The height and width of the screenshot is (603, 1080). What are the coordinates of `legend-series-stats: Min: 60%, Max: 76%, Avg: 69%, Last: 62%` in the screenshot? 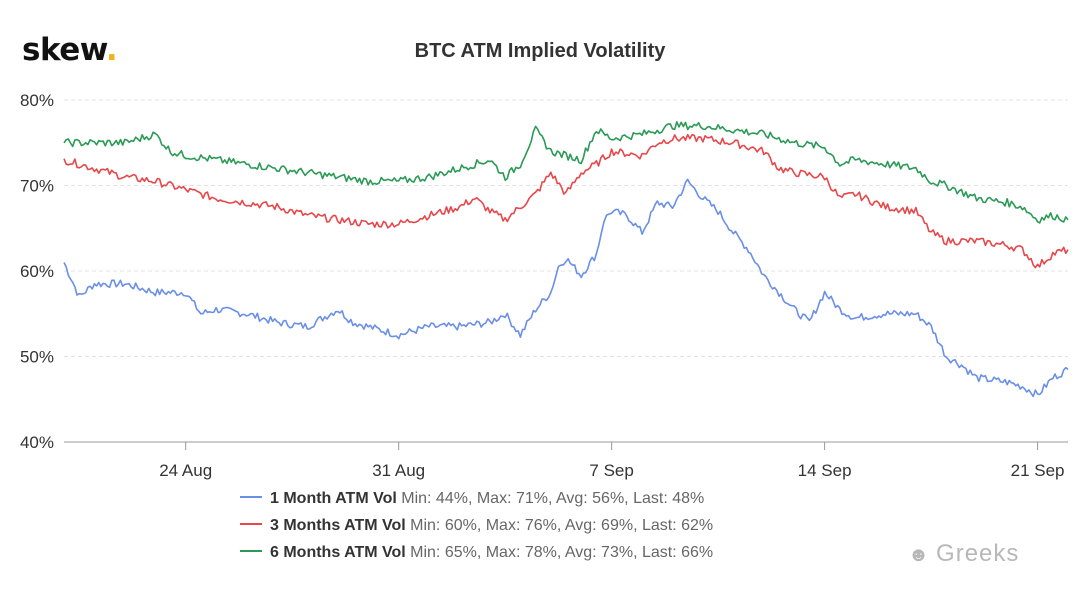 It's located at (562, 525).